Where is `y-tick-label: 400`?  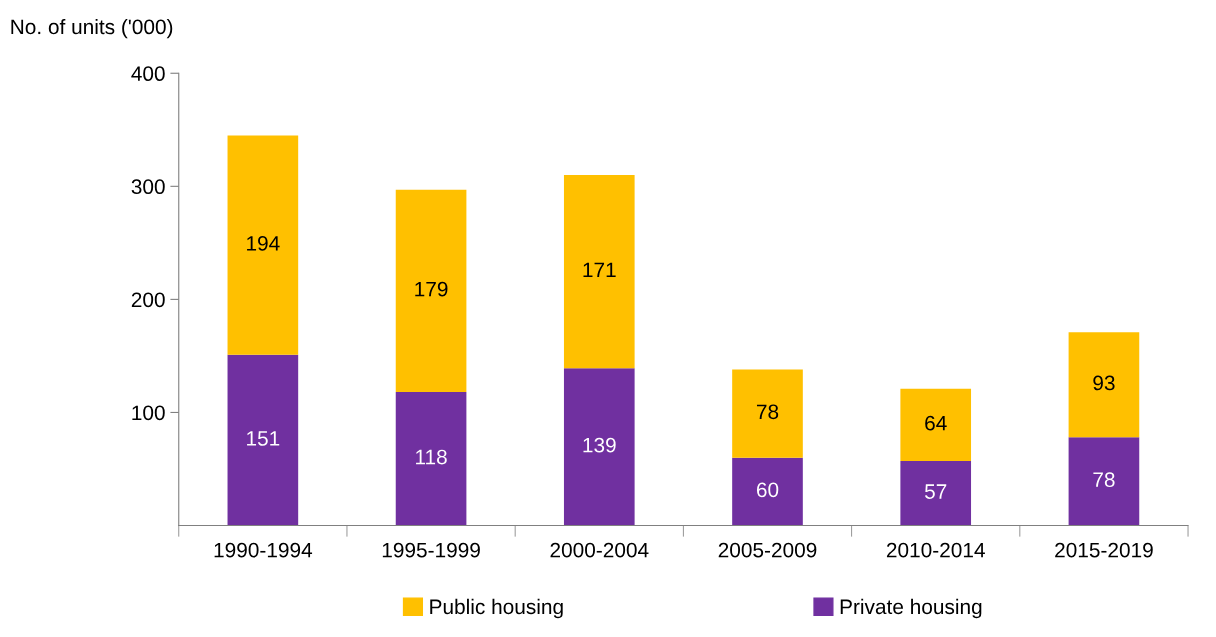 y-tick-label: 400 is located at coordinates (148, 74).